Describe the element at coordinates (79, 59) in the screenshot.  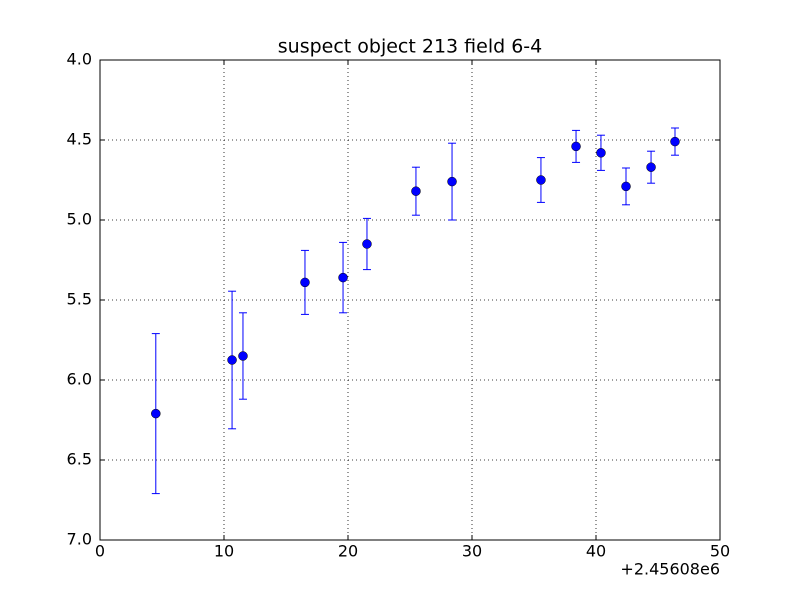
I see `y-tick-label: 4.0` at that location.